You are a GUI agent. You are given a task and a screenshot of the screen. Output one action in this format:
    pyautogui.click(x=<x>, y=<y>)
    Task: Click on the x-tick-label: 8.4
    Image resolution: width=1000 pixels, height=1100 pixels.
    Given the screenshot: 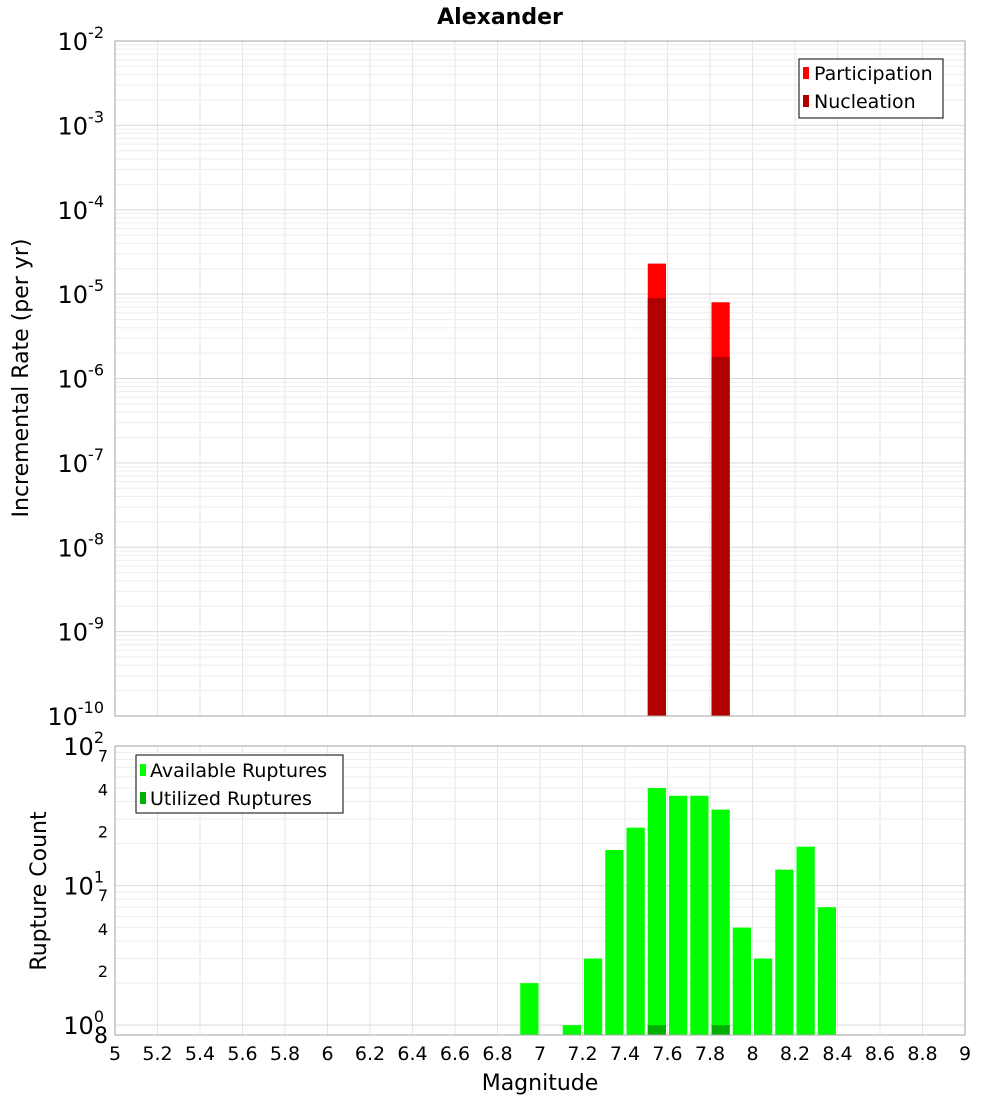 What is the action you would take?
    pyautogui.click(x=837, y=1054)
    